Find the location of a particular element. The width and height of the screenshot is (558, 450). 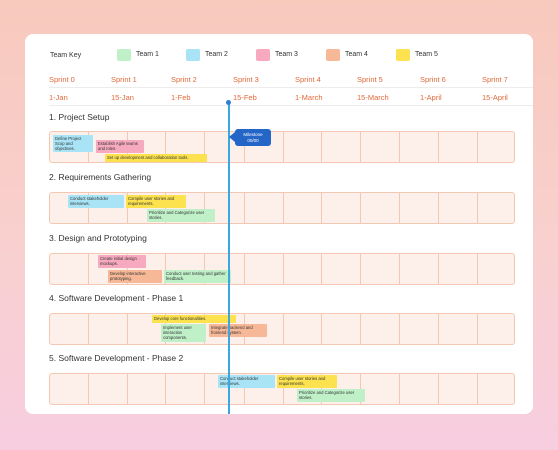

team-4-swatch is located at coordinates (333, 55).